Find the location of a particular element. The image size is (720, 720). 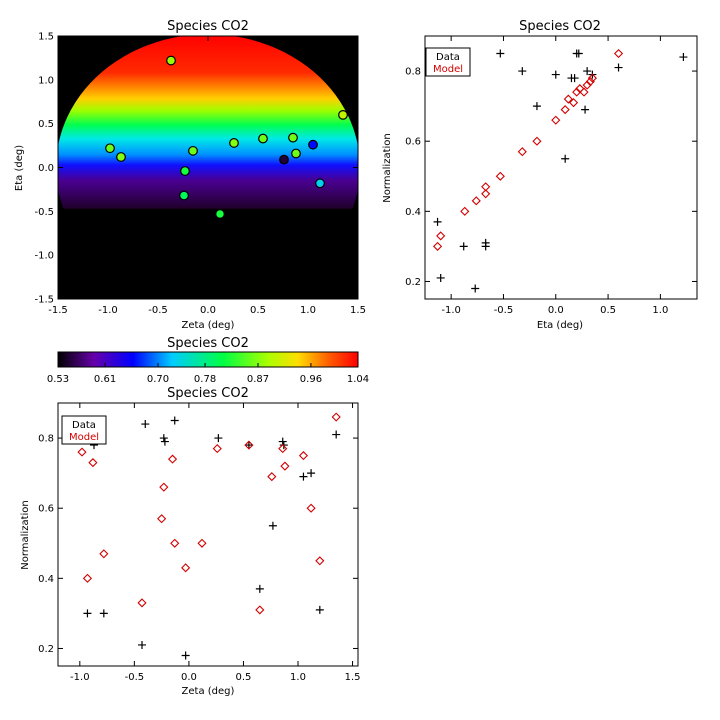

map-x-tick-label: 1.0 is located at coordinates (308, 310).